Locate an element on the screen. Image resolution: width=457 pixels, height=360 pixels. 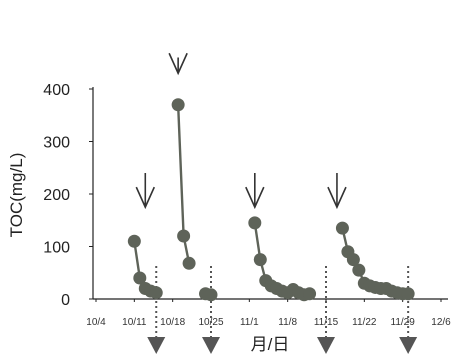
x-tick-label: 12/6 is located at coordinates (441, 322).